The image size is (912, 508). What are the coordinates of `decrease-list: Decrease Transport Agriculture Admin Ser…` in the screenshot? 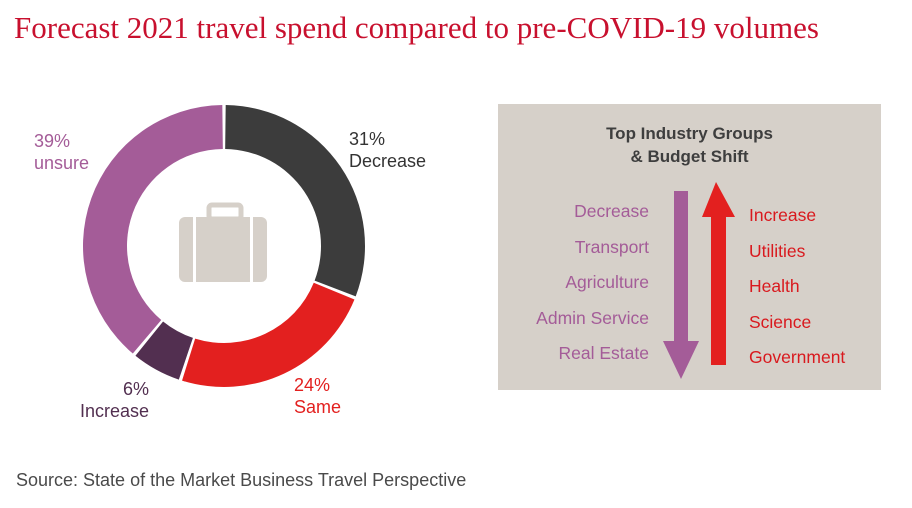 It's located at (592, 283).